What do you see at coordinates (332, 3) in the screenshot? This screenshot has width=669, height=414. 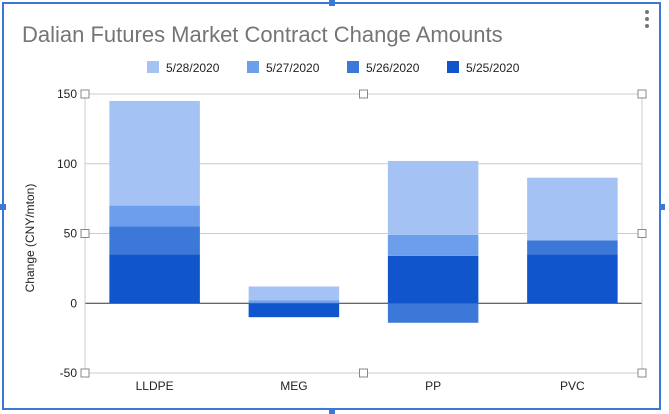 I see `frame-handle-top` at bounding box center [332, 3].